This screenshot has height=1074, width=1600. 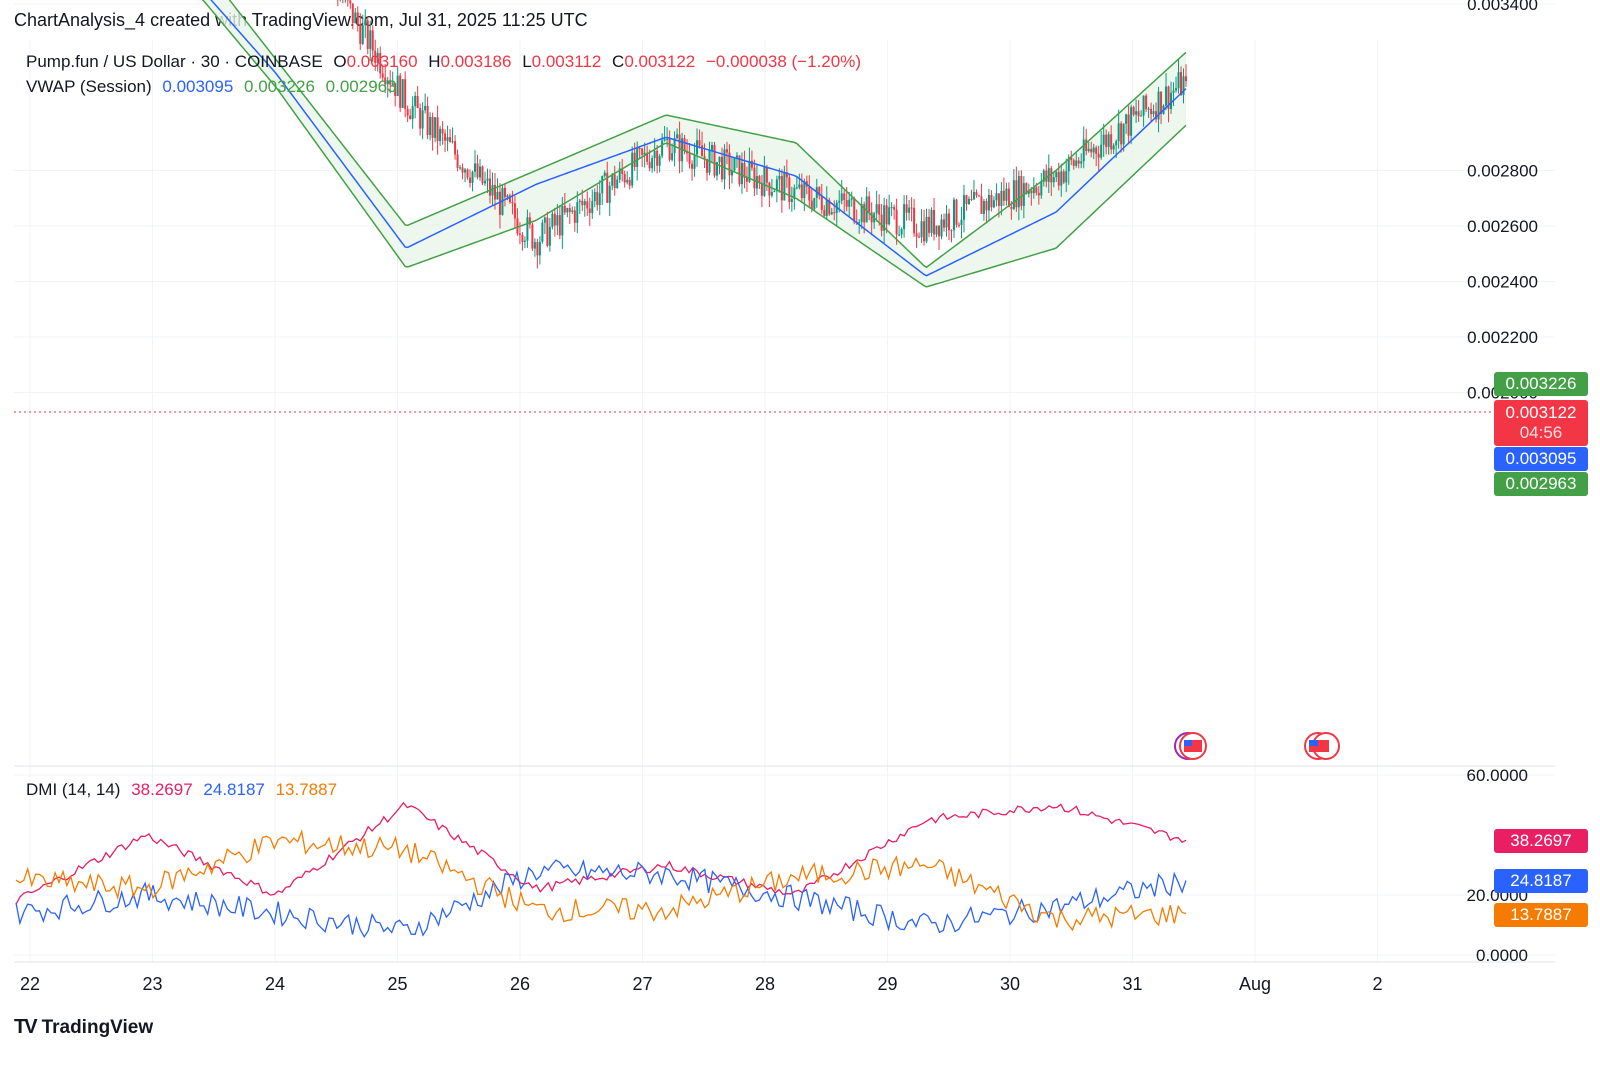 What do you see at coordinates (26, 1027) in the screenshot?
I see `tradingview-logo-icon: TV` at bounding box center [26, 1027].